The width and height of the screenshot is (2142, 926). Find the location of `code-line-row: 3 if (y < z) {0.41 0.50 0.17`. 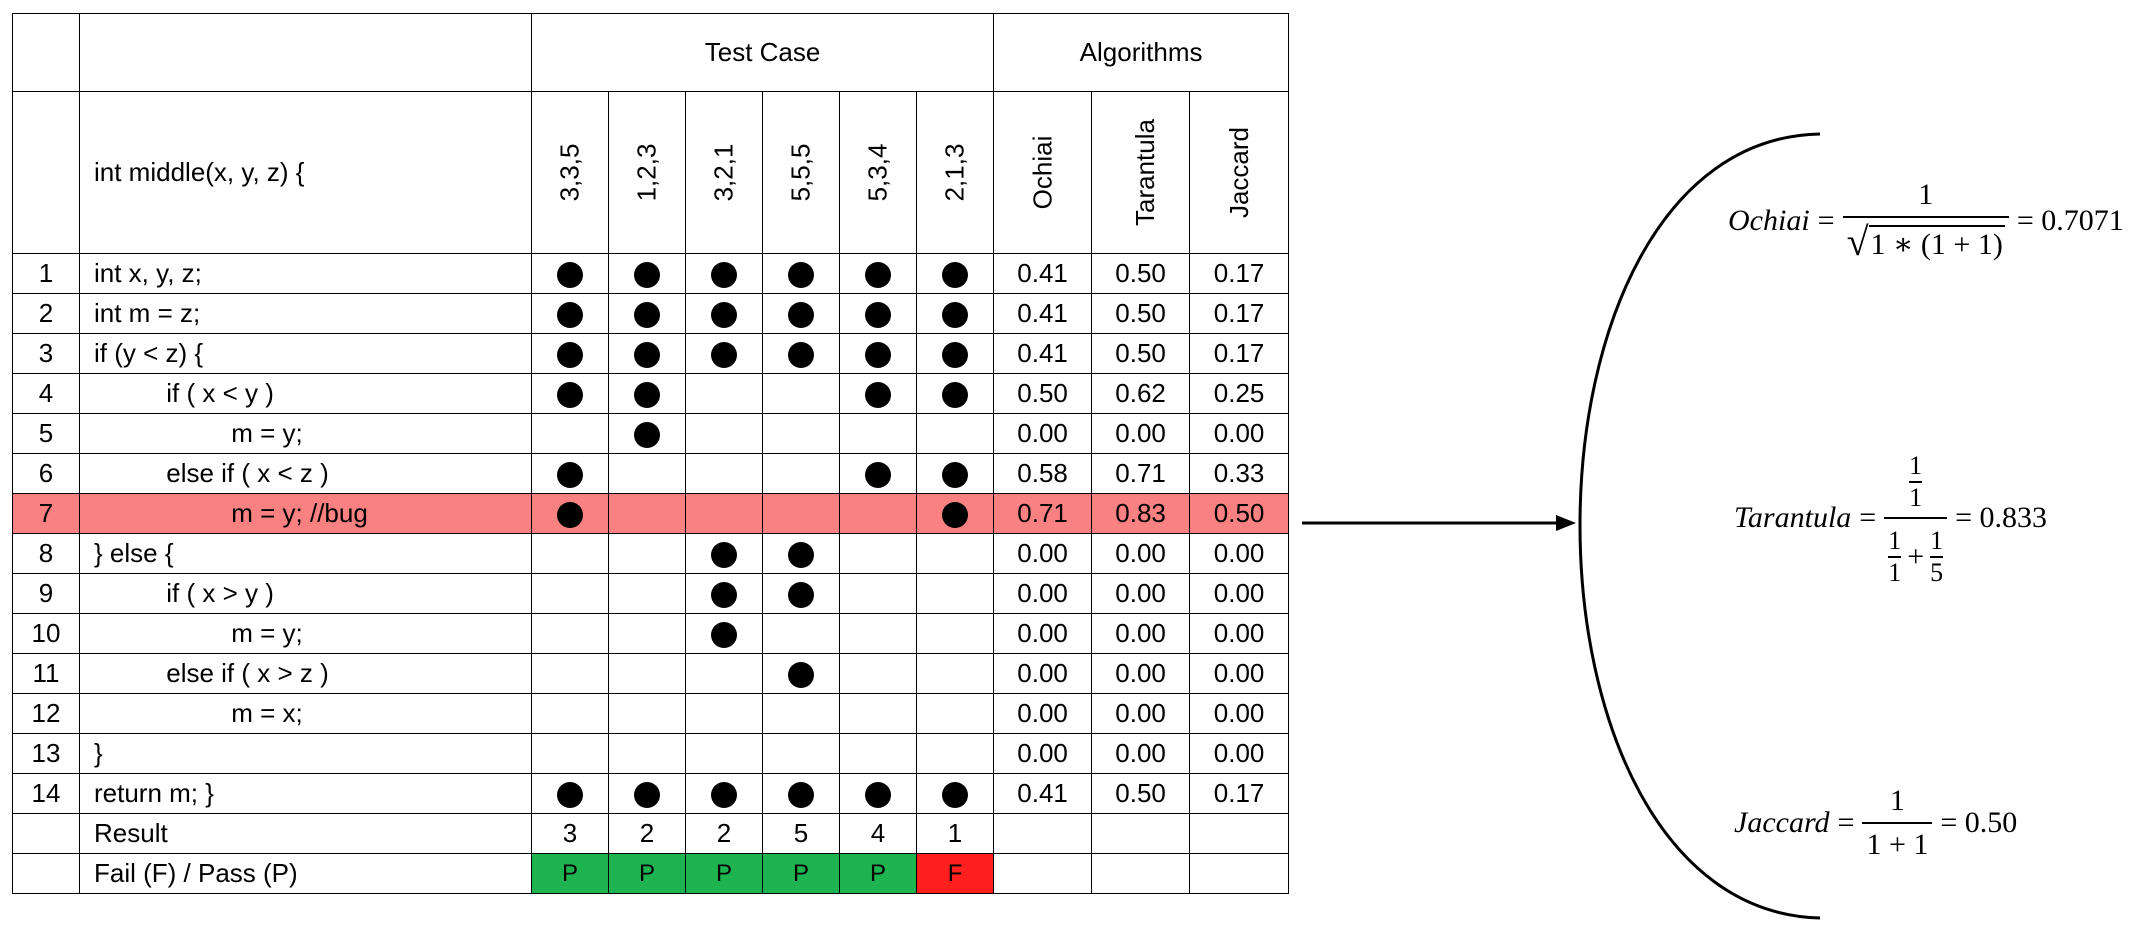

code-line-row: 3 if (y < z) {0.41 0.50 0.17 is located at coordinates (651, 353).